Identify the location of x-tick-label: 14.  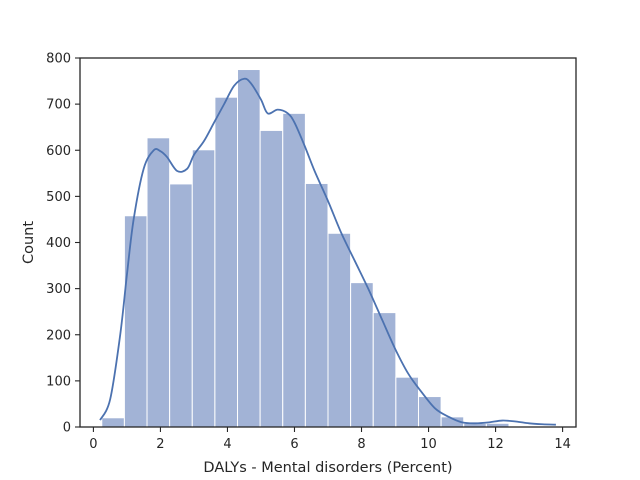
(562, 444).